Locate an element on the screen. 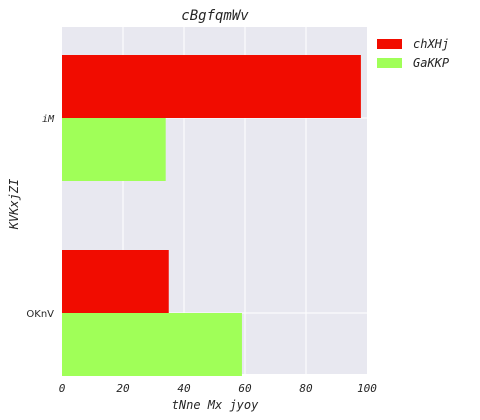 The width and height of the screenshot is (480, 420). legend-label-GaKKP: GaKKP is located at coordinates (431, 63).